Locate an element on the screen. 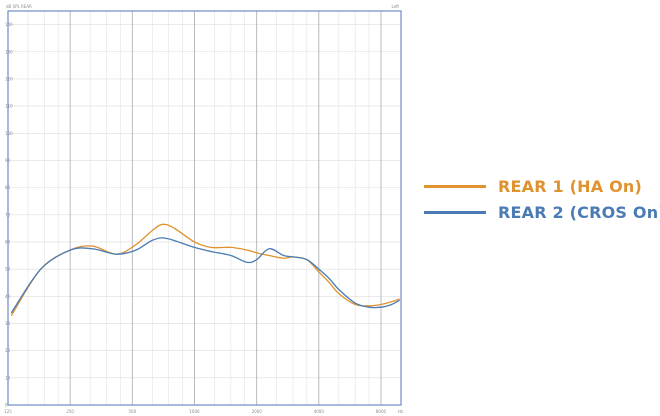 The height and width of the screenshot is (416, 660). x-axis-ticks: 125 250 500 1000 2000 4000 8000 is located at coordinates (195, 411).